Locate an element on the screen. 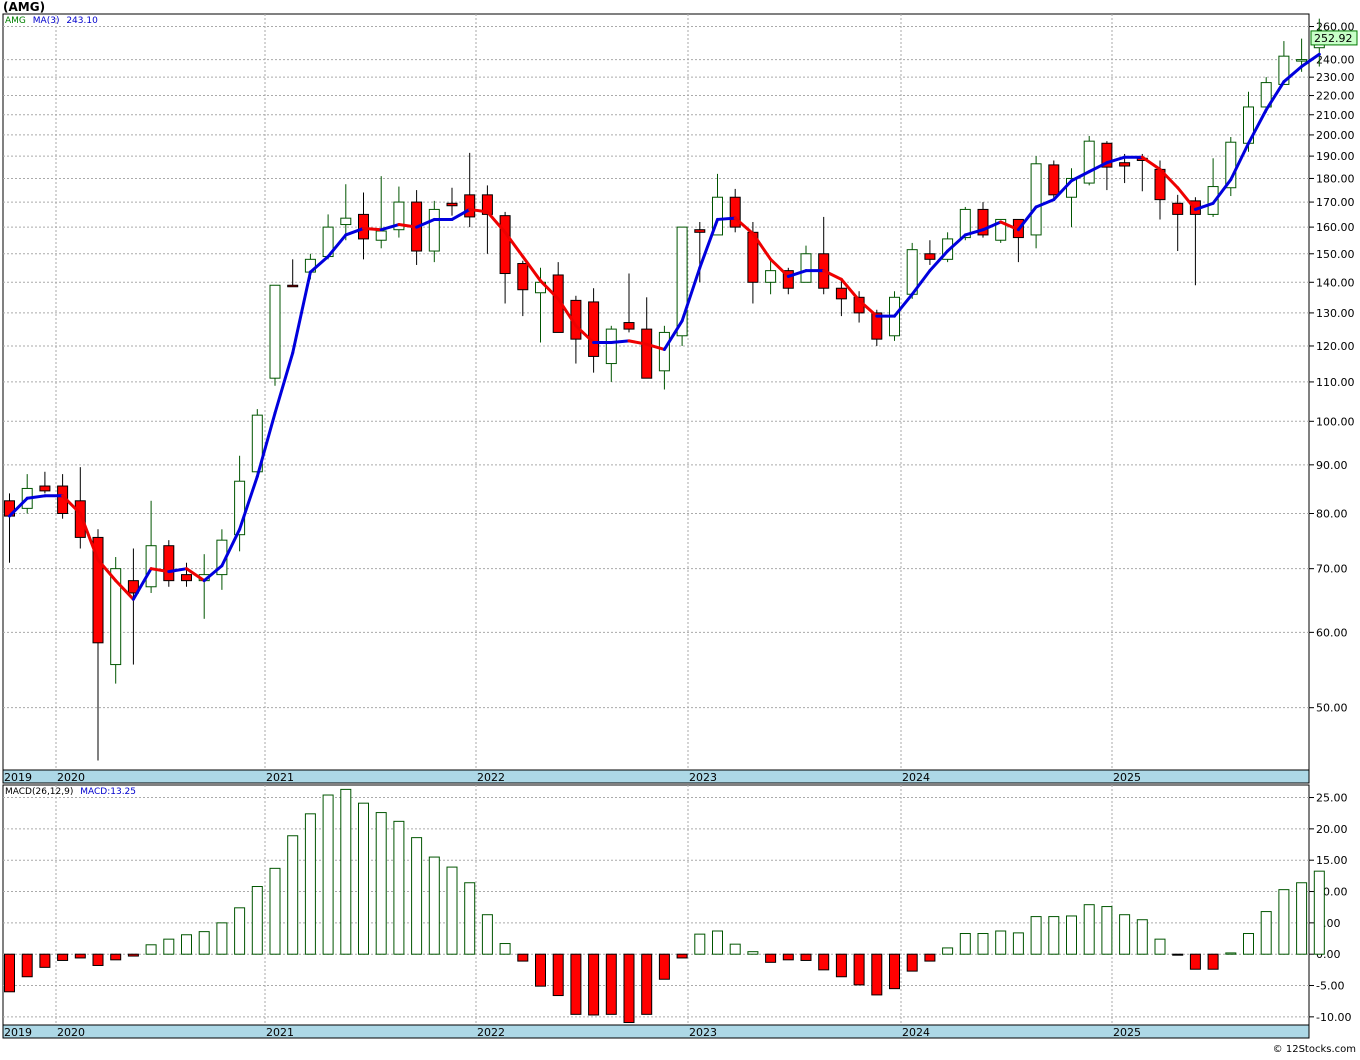 The width and height of the screenshot is (1360, 1060). ma-label: MA(3) is located at coordinates (46, 21).